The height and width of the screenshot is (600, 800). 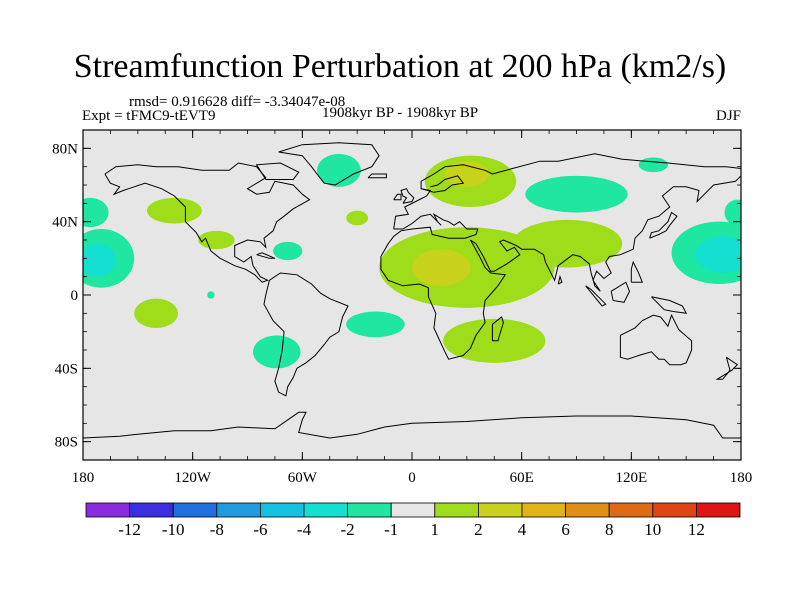 I want to click on stats-text: rmsd= 0.916628 diff= -3.34047e-08, so click(x=237, y=102).